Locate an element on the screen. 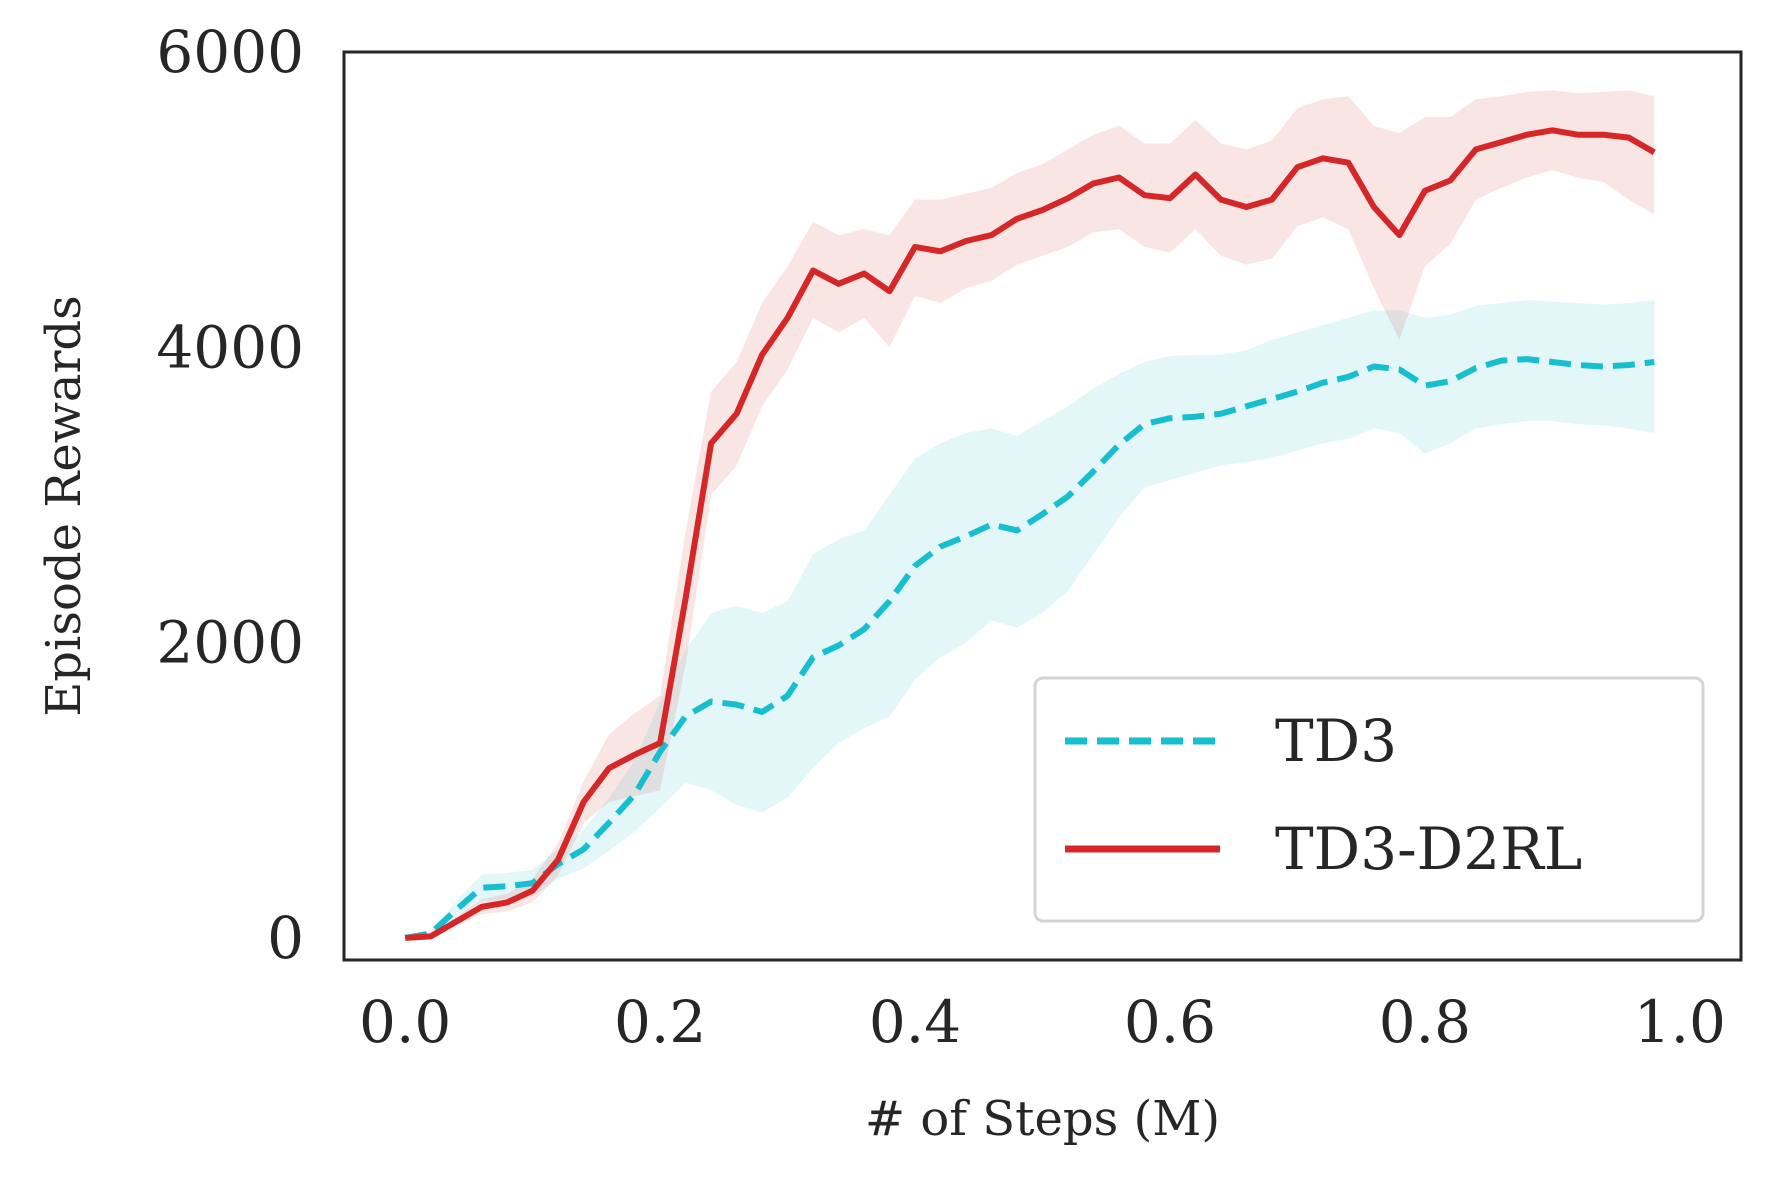  y-tick-label: 2000 is located at coordinates (230, 643).